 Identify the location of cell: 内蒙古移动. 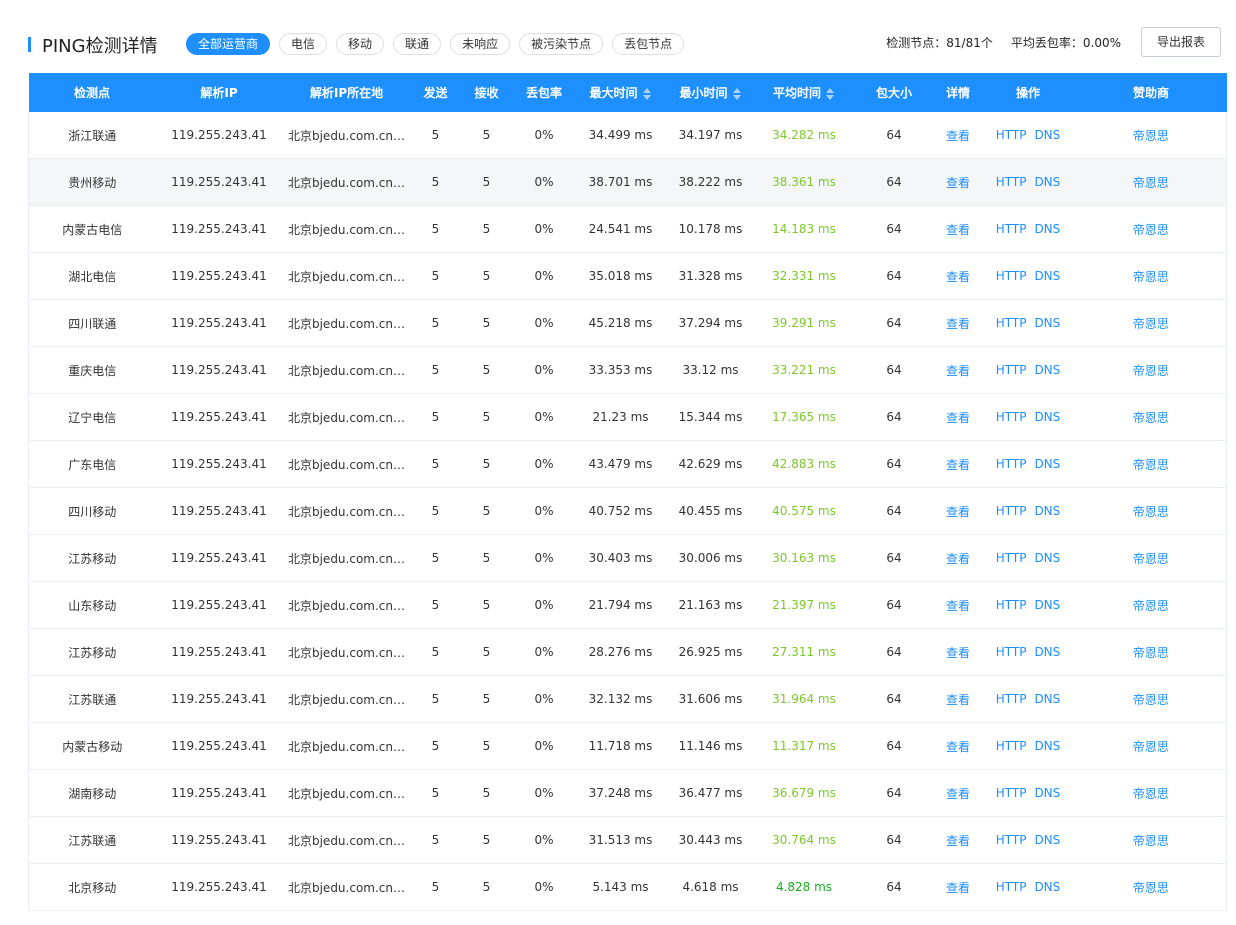
(92, 746).